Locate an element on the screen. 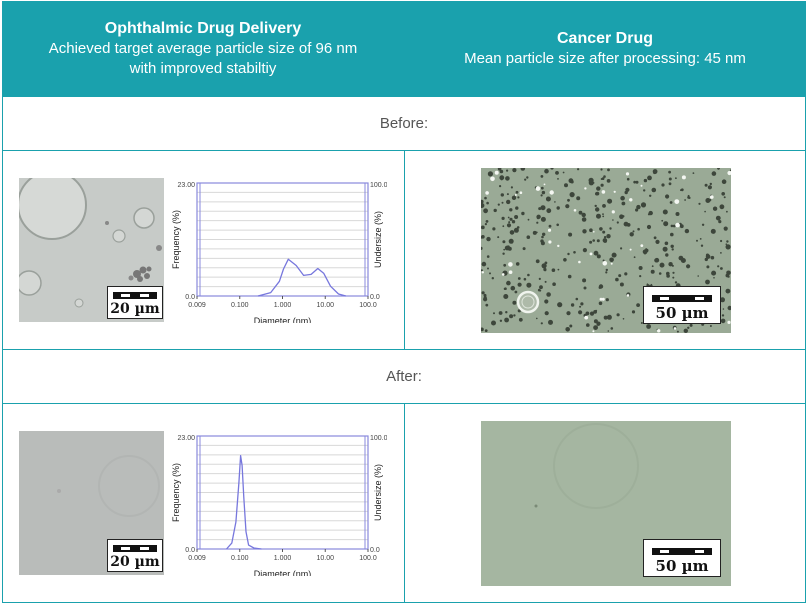  after-ophthalmic-texture is located at coordinates (108, 486).